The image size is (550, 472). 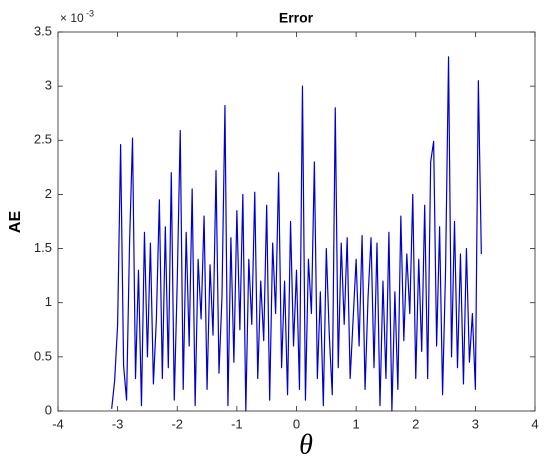 What do you see at coordinates (296, 18) in the screenshot?
I see `chart-title: Error` at bounding box center [296, 18].